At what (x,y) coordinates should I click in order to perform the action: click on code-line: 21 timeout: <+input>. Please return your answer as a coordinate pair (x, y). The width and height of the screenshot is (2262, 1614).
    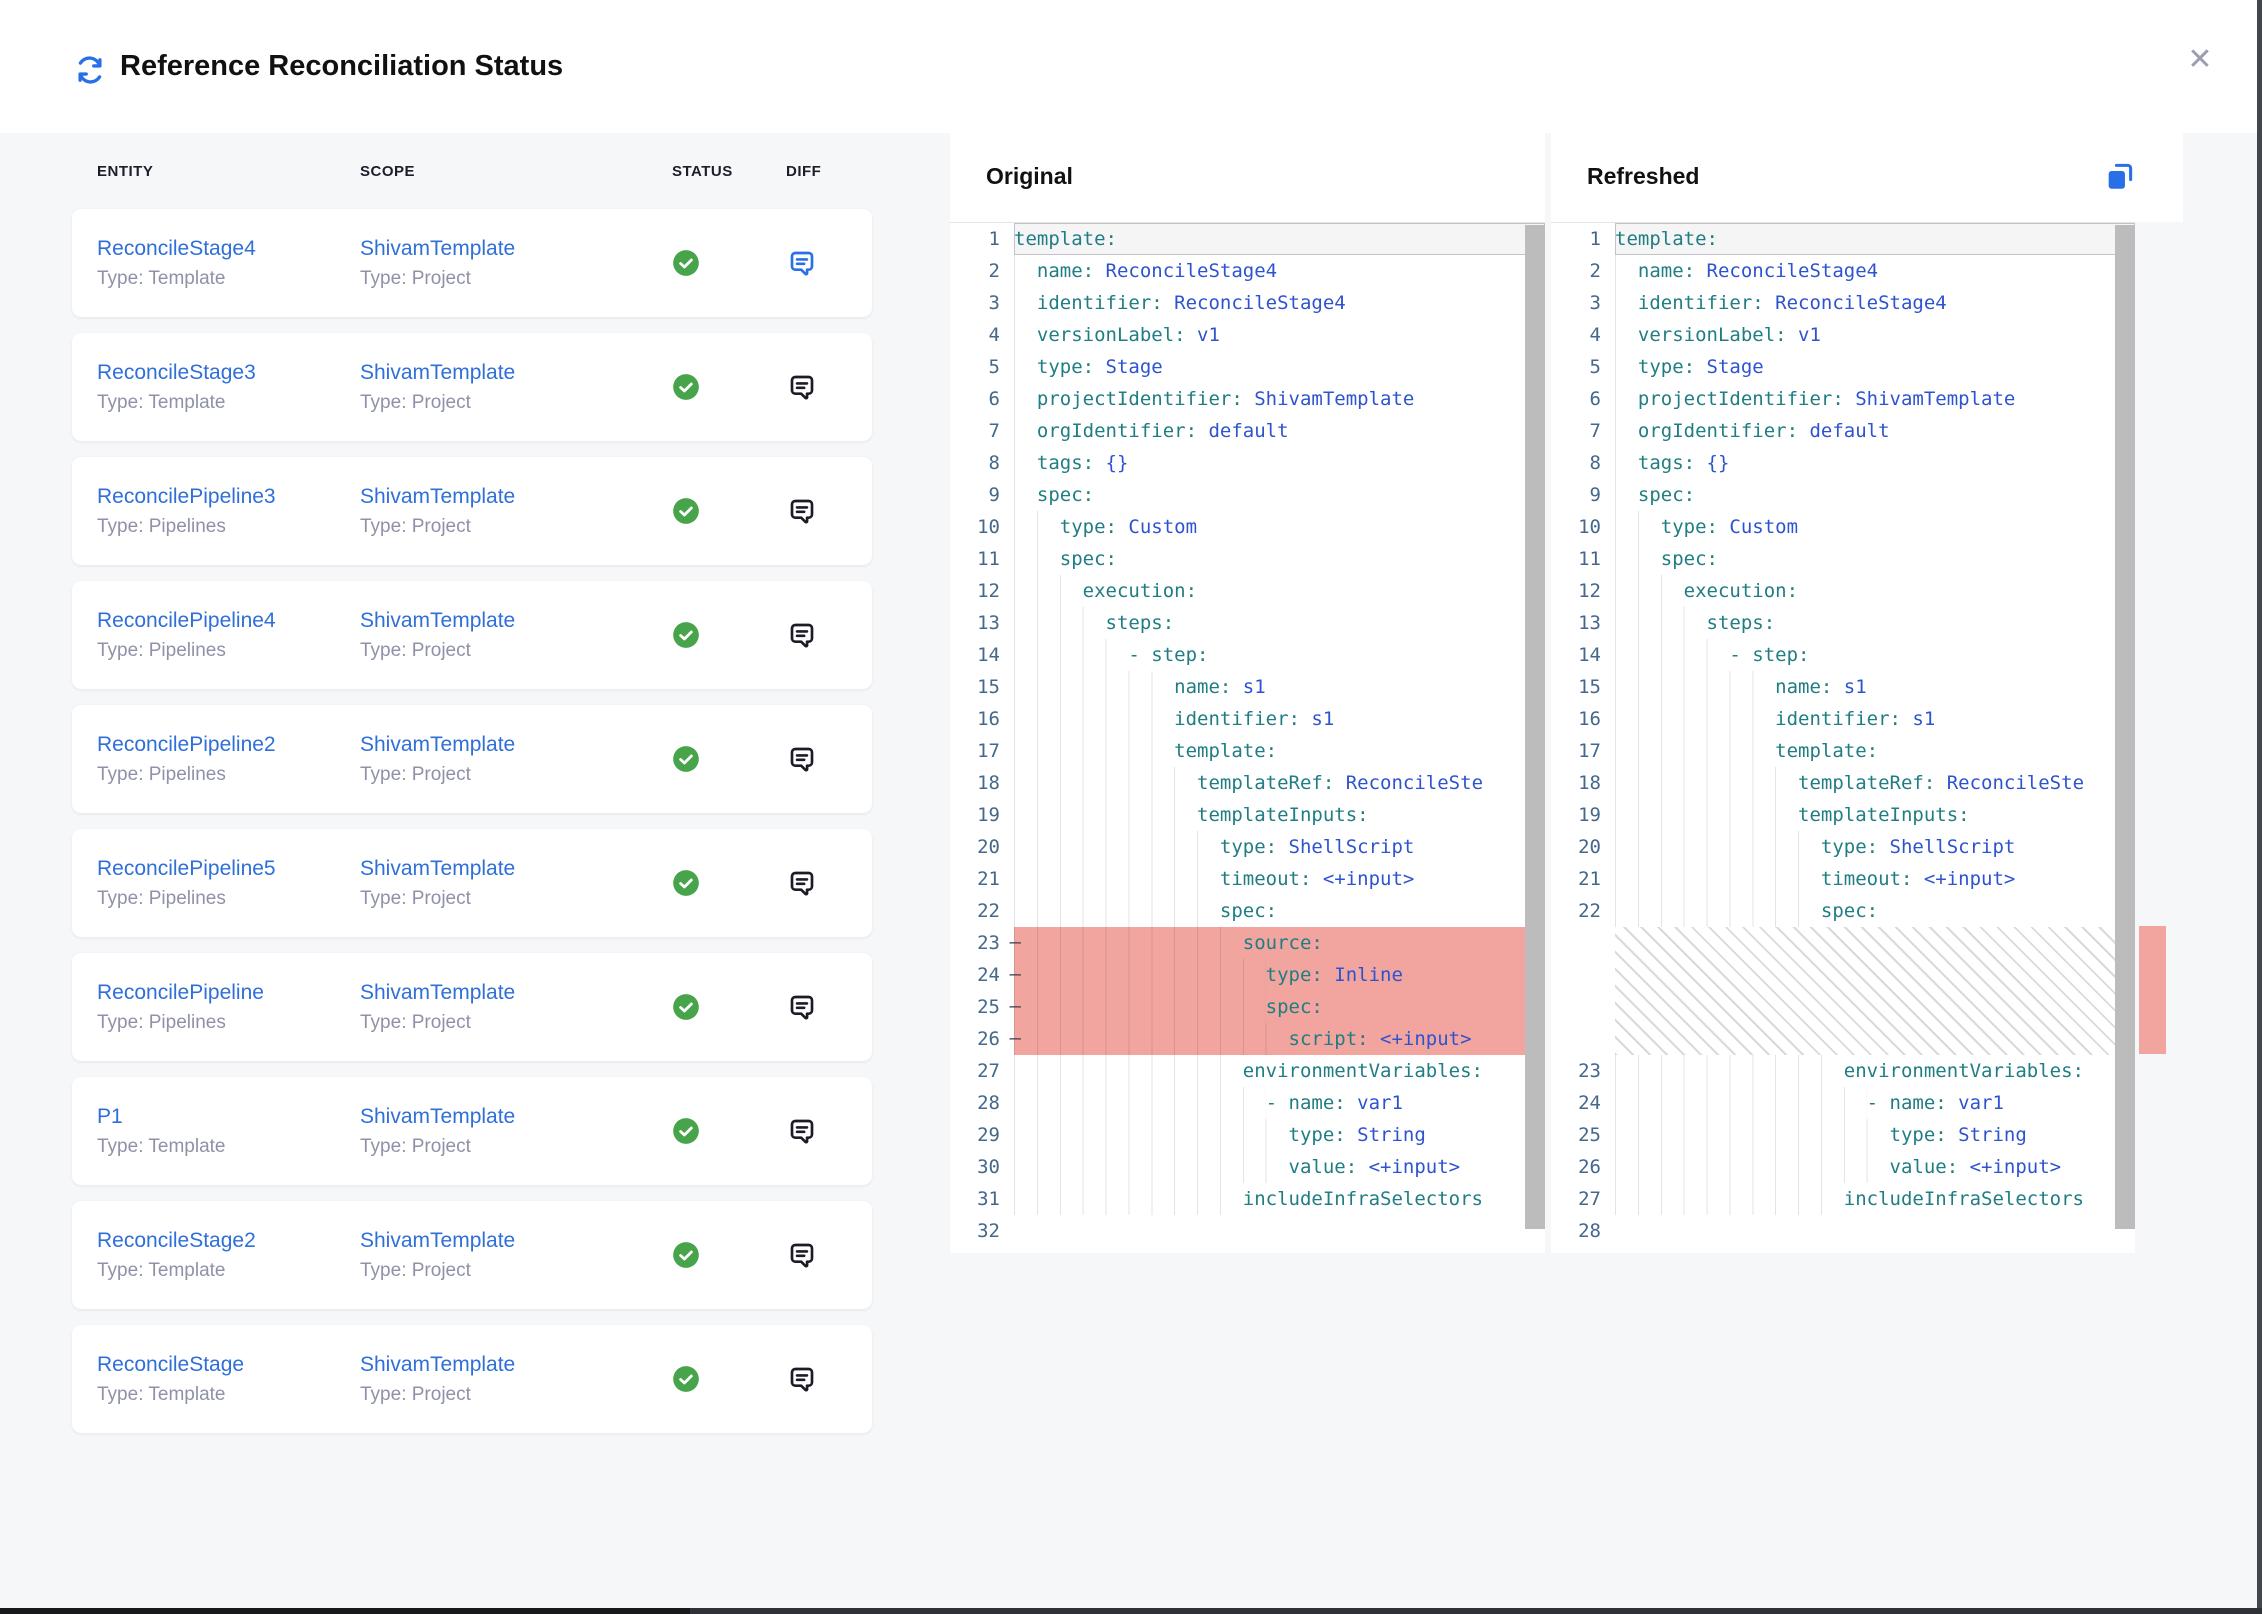
    Looking at the image, I should click on (1843, 879).